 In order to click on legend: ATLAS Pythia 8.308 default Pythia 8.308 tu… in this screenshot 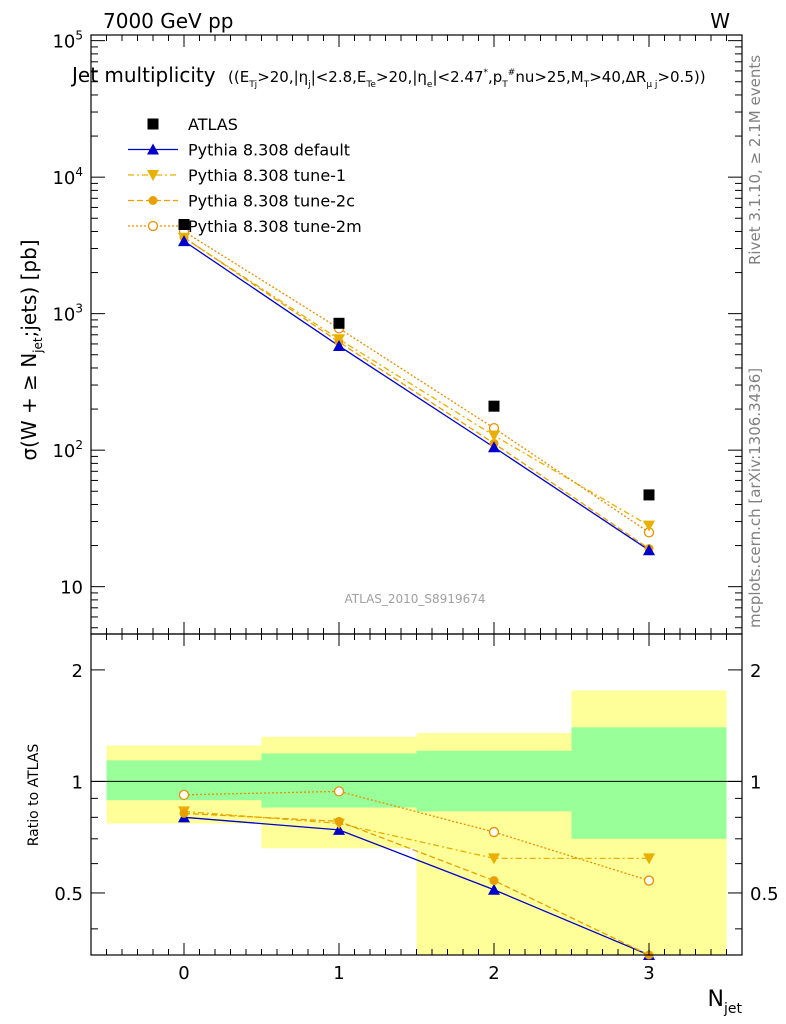, I will do `click(245, 175)`.